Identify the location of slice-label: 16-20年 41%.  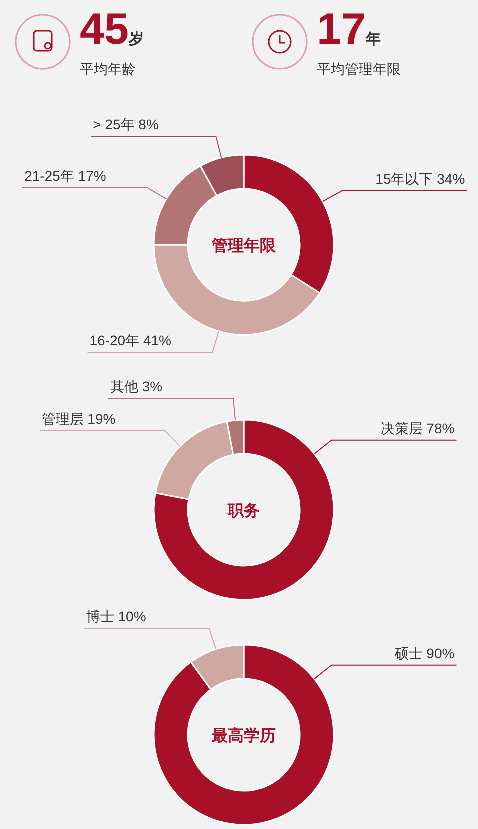
(131, 340).